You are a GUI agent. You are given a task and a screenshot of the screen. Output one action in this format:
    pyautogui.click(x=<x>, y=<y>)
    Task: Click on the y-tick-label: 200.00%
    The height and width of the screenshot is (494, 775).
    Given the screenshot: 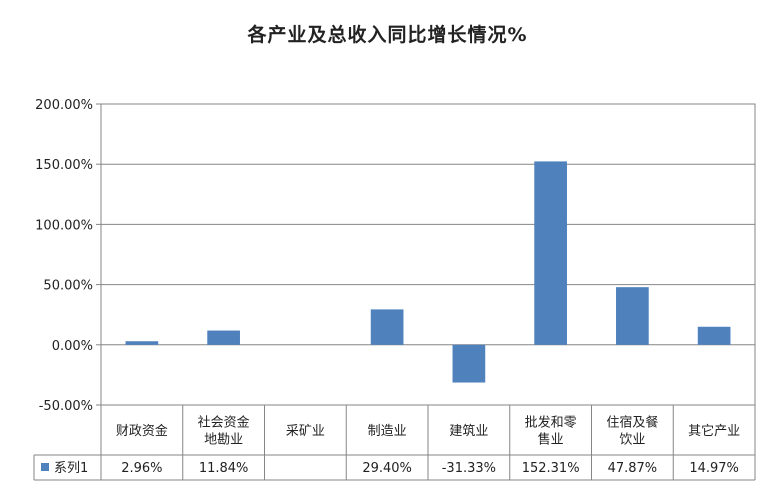 What is the action you would take?
    pyautogui.click(x=64, y=105)
    